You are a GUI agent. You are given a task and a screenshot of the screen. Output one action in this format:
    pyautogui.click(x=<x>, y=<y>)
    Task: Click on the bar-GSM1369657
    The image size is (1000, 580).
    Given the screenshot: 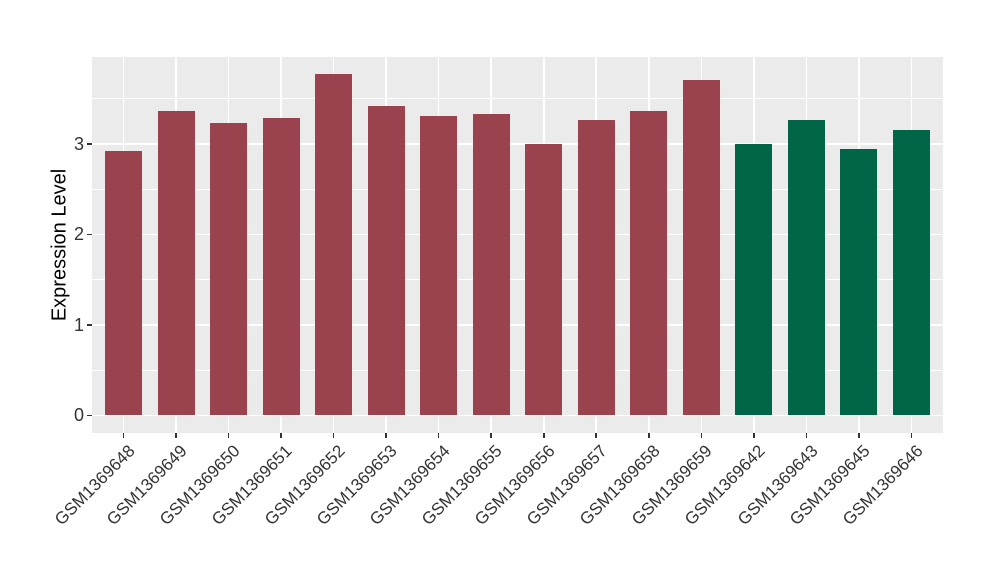 What is the action you would take?
    pyautogui.click(x=596, y=268)
    